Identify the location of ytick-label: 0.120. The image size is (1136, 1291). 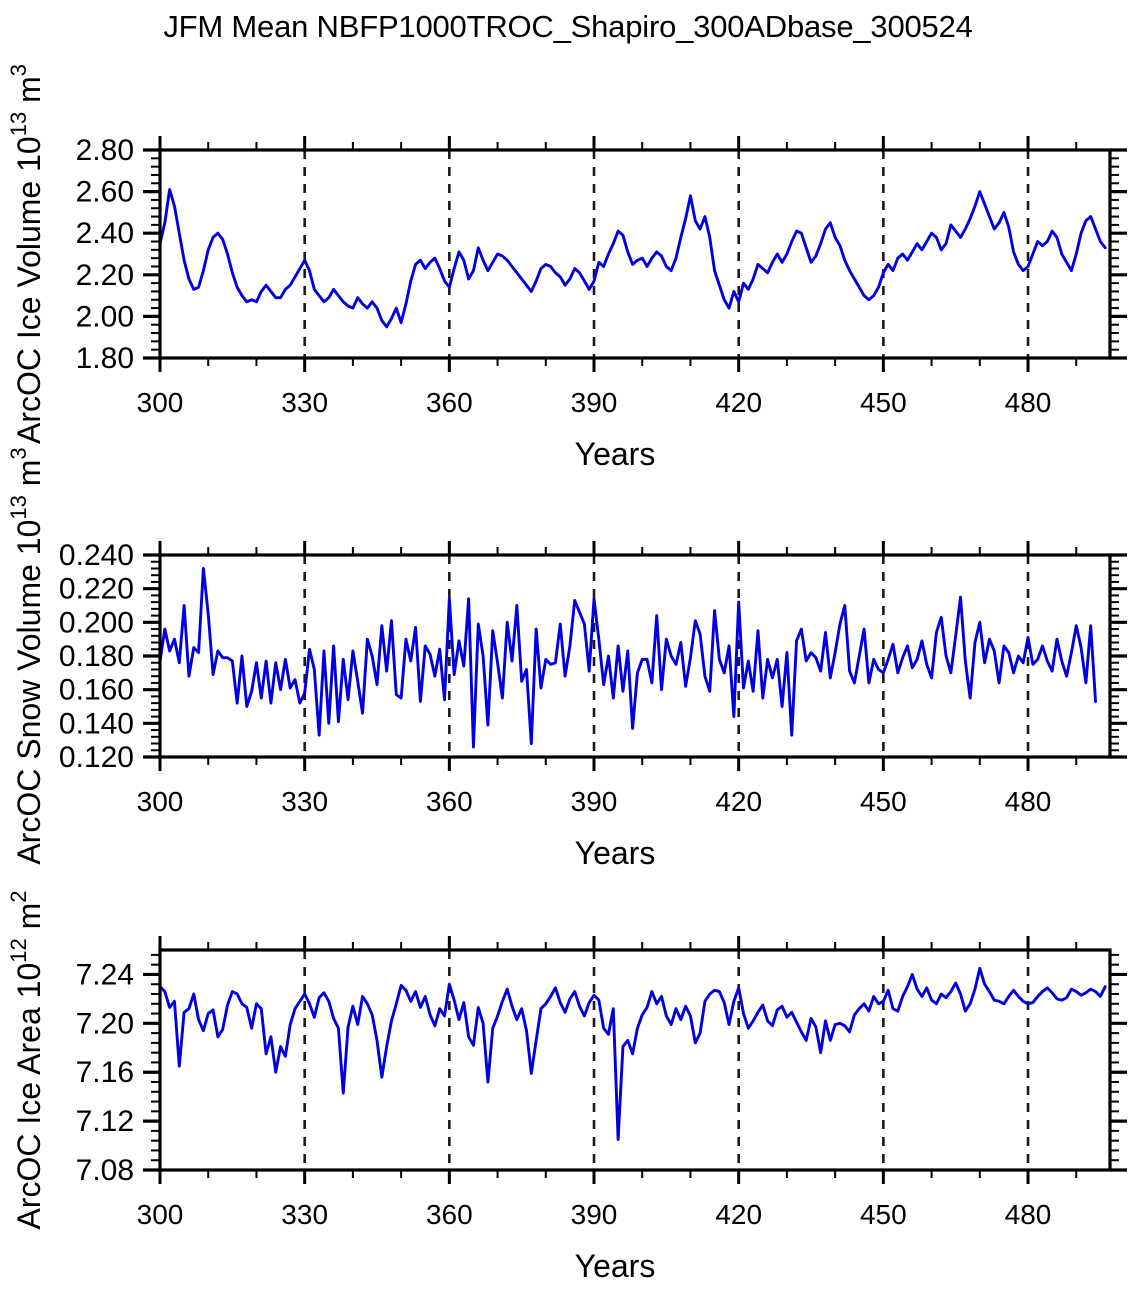
(96, 757).